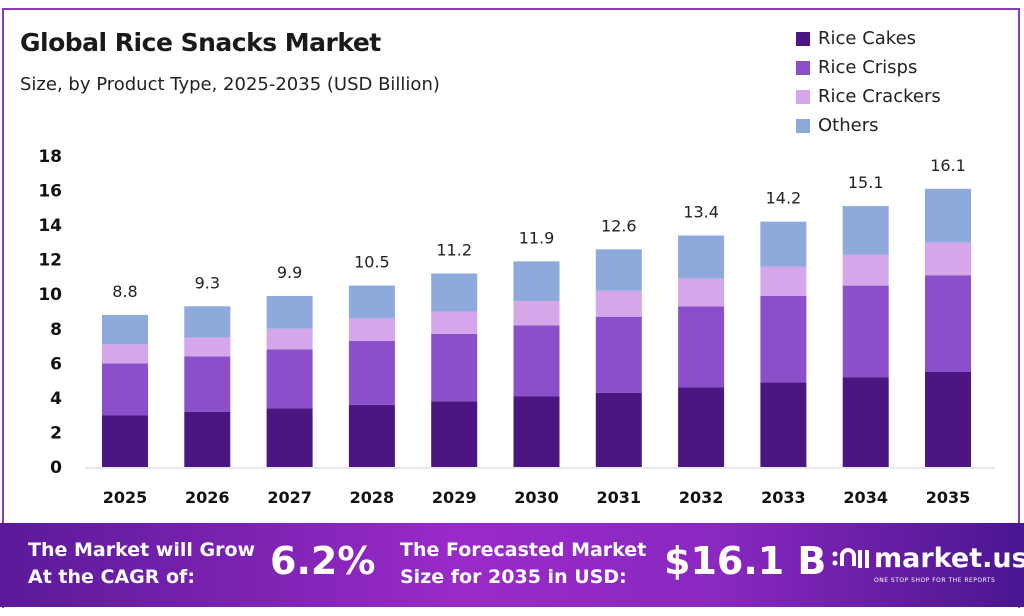 Image resolution: width=1024 pixels, height=616 pixels. What do you see at coordinates (323, 561) in the screenshot?
I see `cagr-value: 6.2%` at bounding box center [323, 561].